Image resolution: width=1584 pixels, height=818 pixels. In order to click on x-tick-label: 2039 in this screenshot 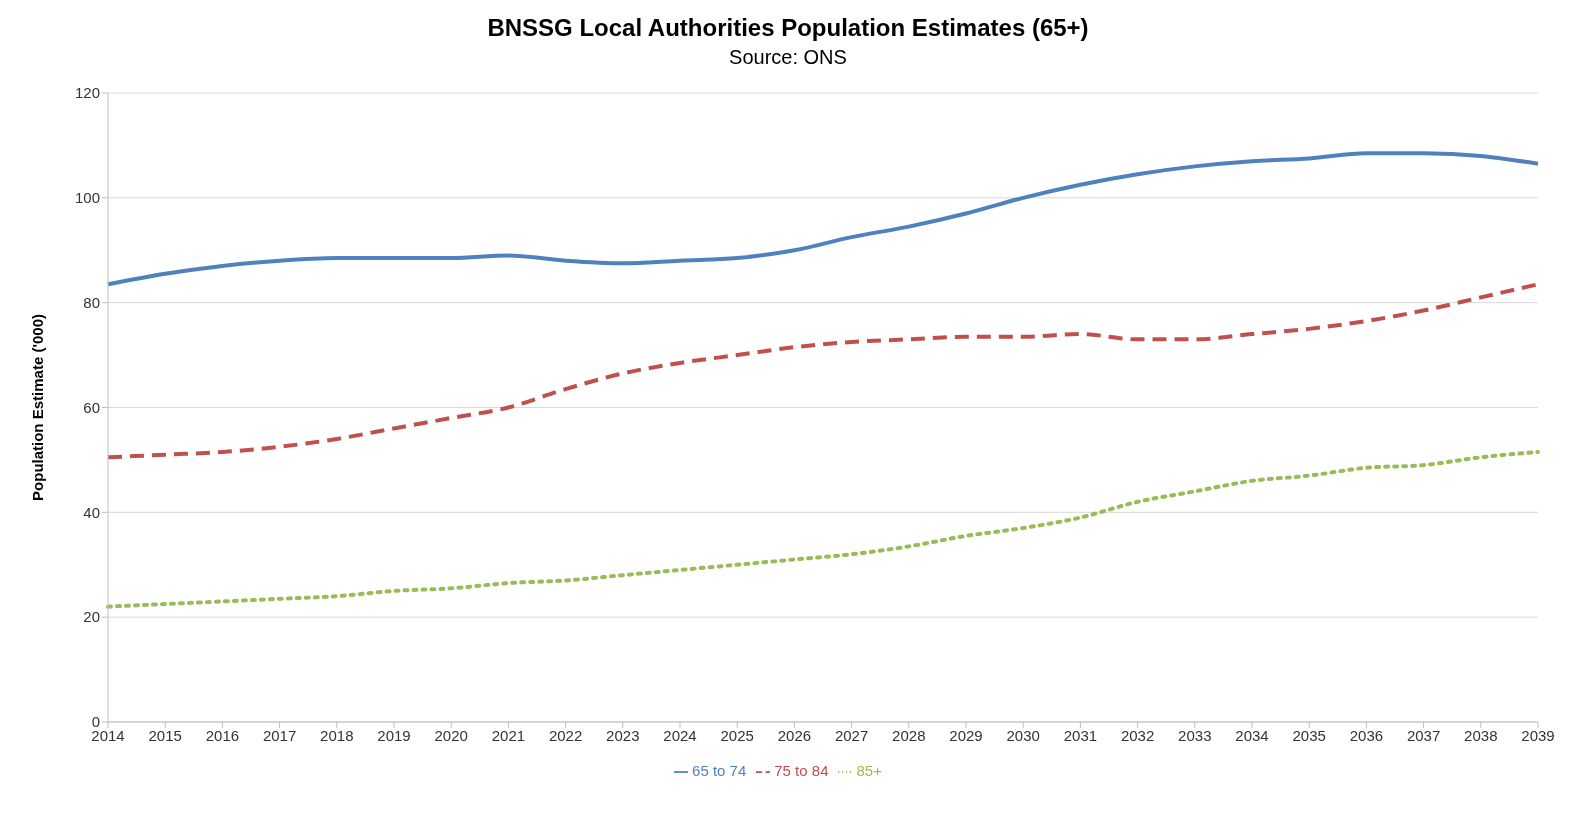, I will do `click(1538, 735)`.